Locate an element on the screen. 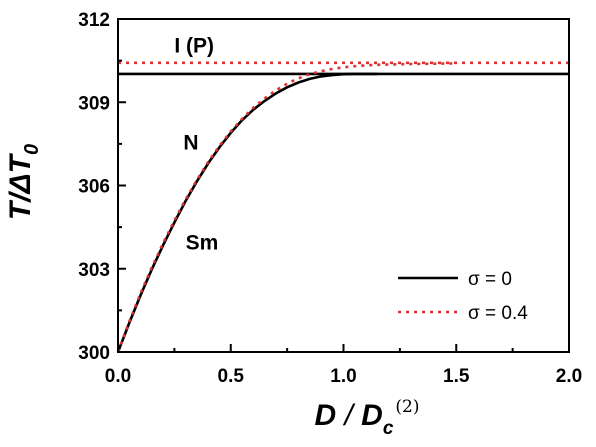  x-axis-label: D / Dc(2) is located at coordinates (366, 418).